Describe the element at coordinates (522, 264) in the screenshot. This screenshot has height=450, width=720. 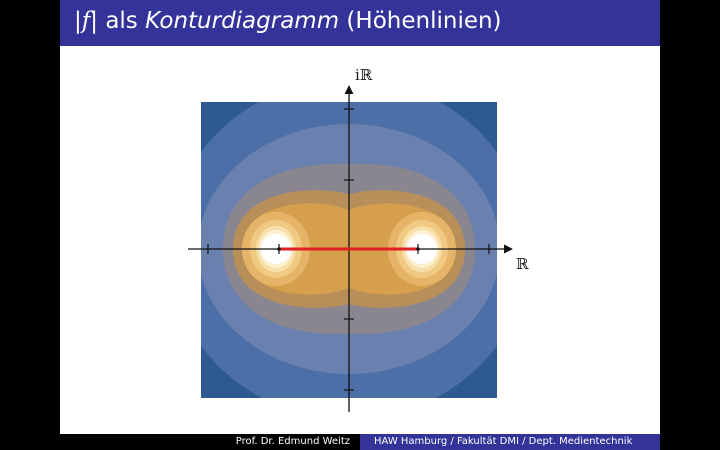
I see `real-axis-label: ℝ` at that location.